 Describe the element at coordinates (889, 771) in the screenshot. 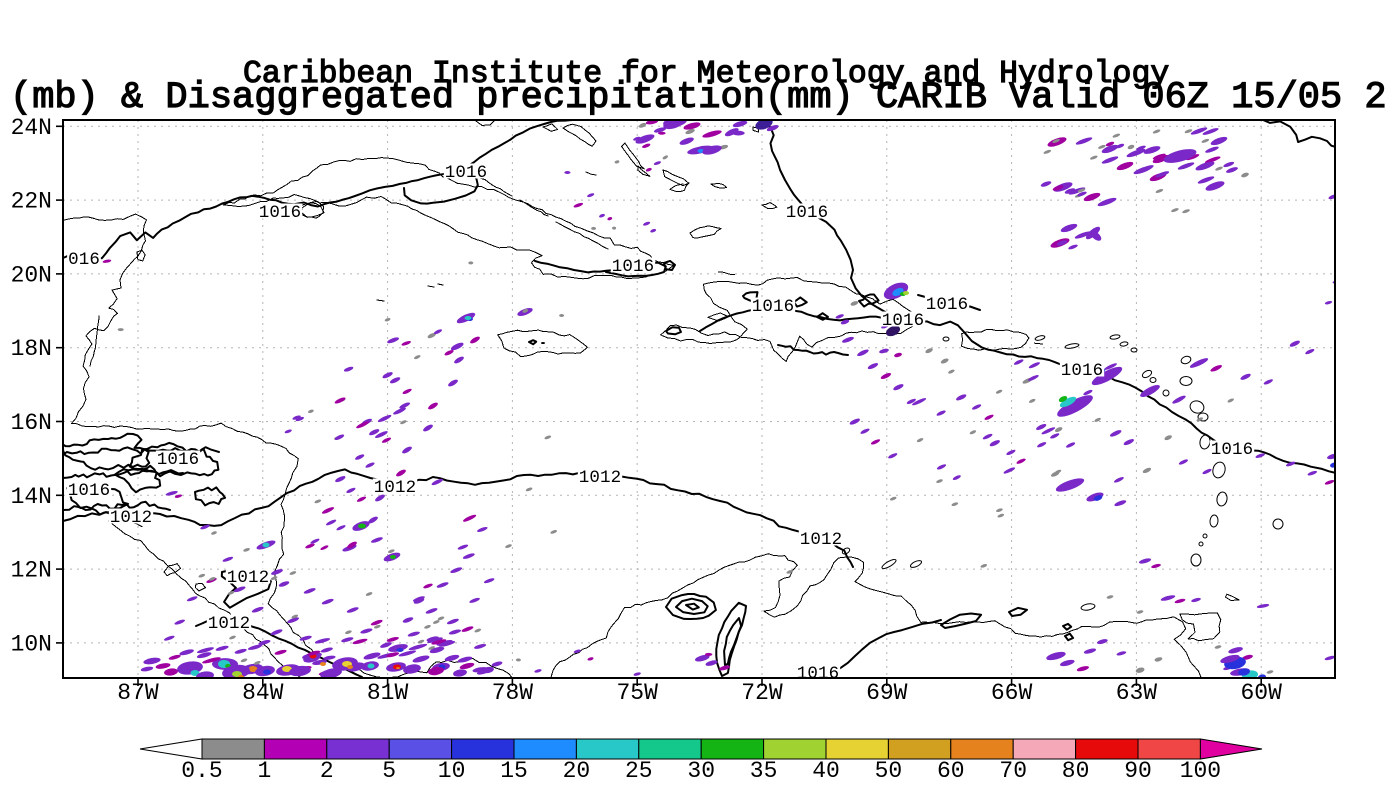

I see `svg-text: 50` at that location.